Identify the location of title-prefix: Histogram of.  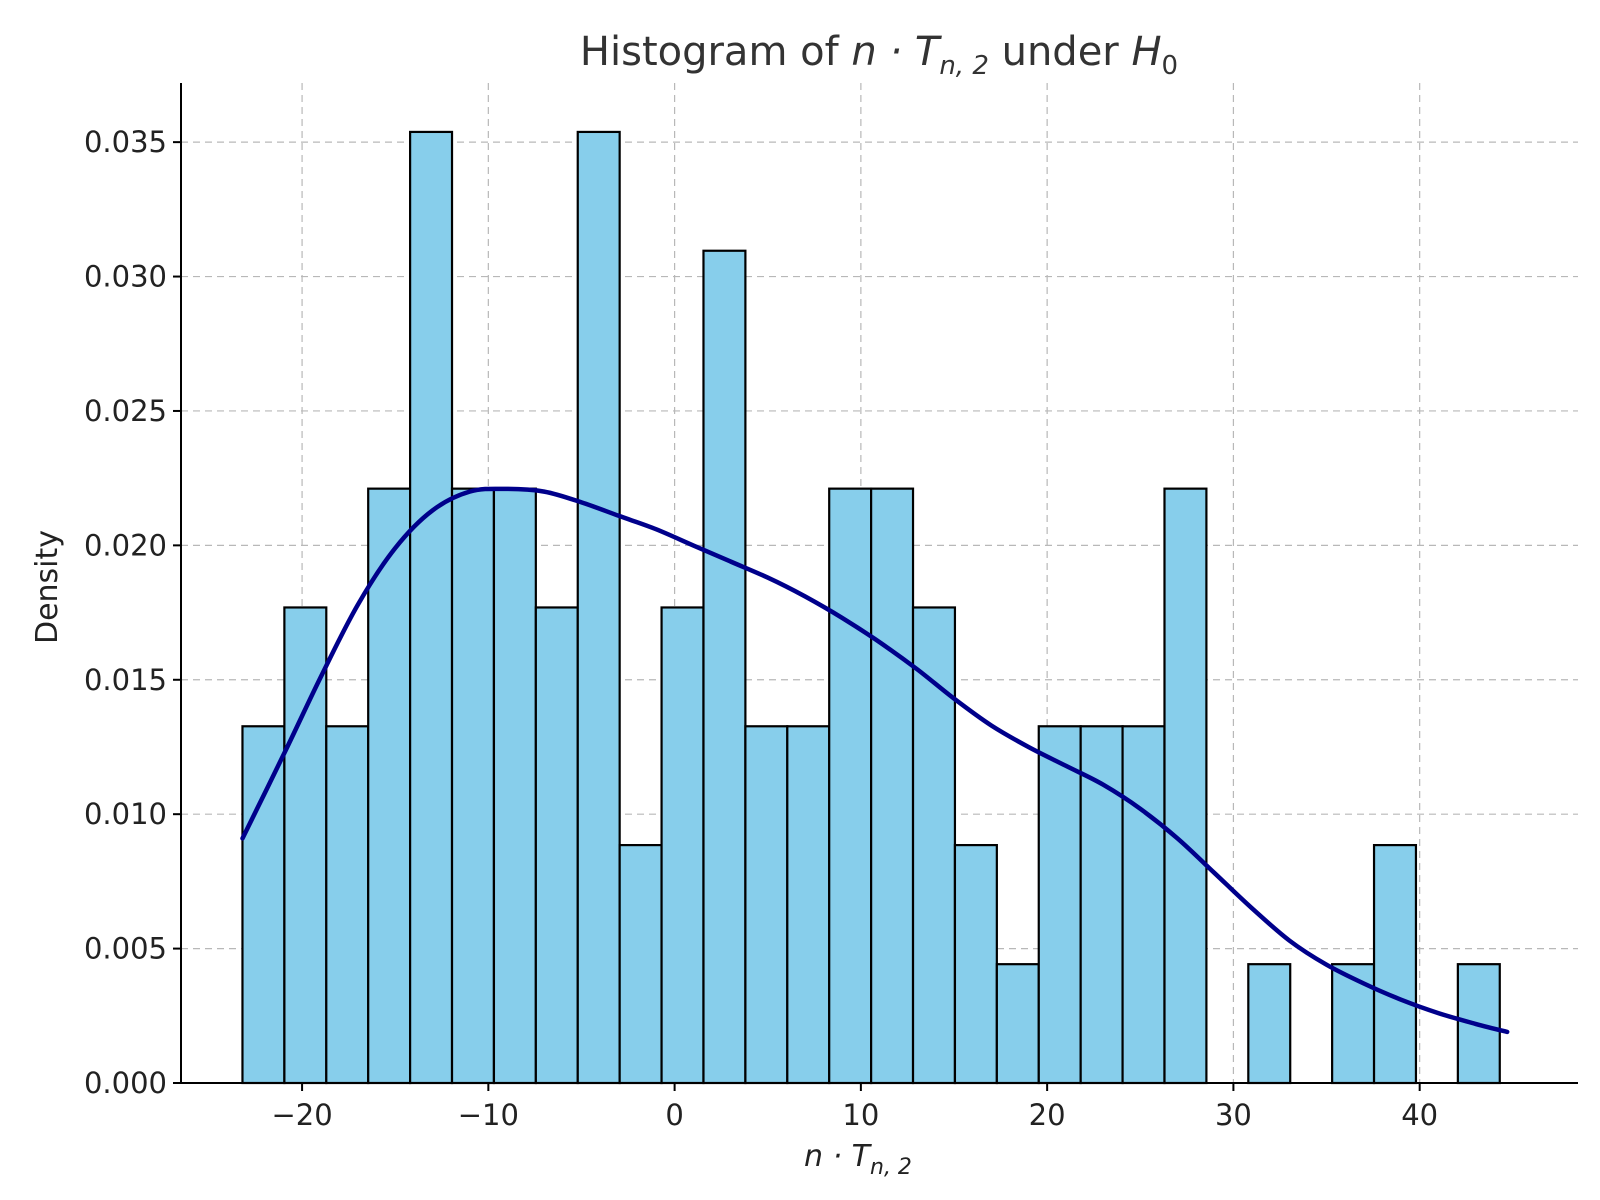
(715, 52).